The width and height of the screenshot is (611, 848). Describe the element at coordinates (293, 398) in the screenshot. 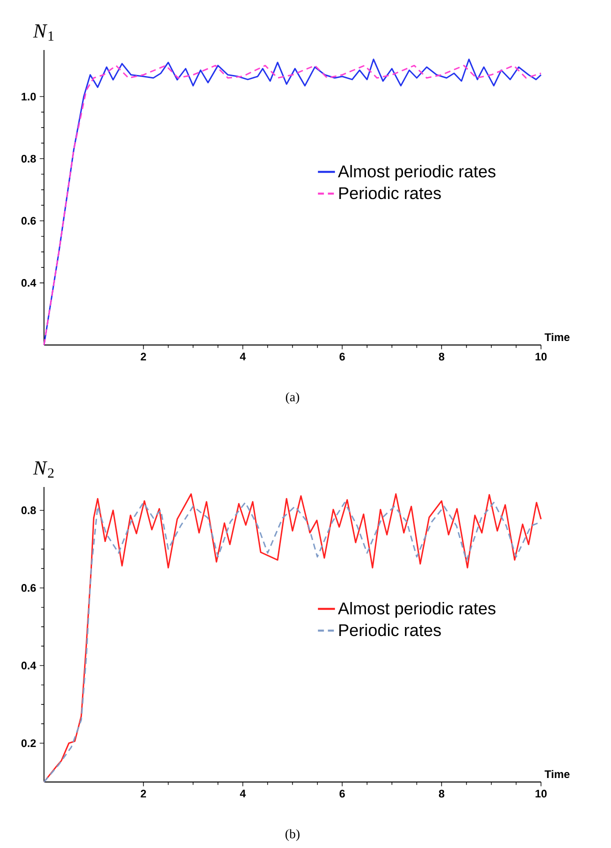

I see `text: (a)` at that location.